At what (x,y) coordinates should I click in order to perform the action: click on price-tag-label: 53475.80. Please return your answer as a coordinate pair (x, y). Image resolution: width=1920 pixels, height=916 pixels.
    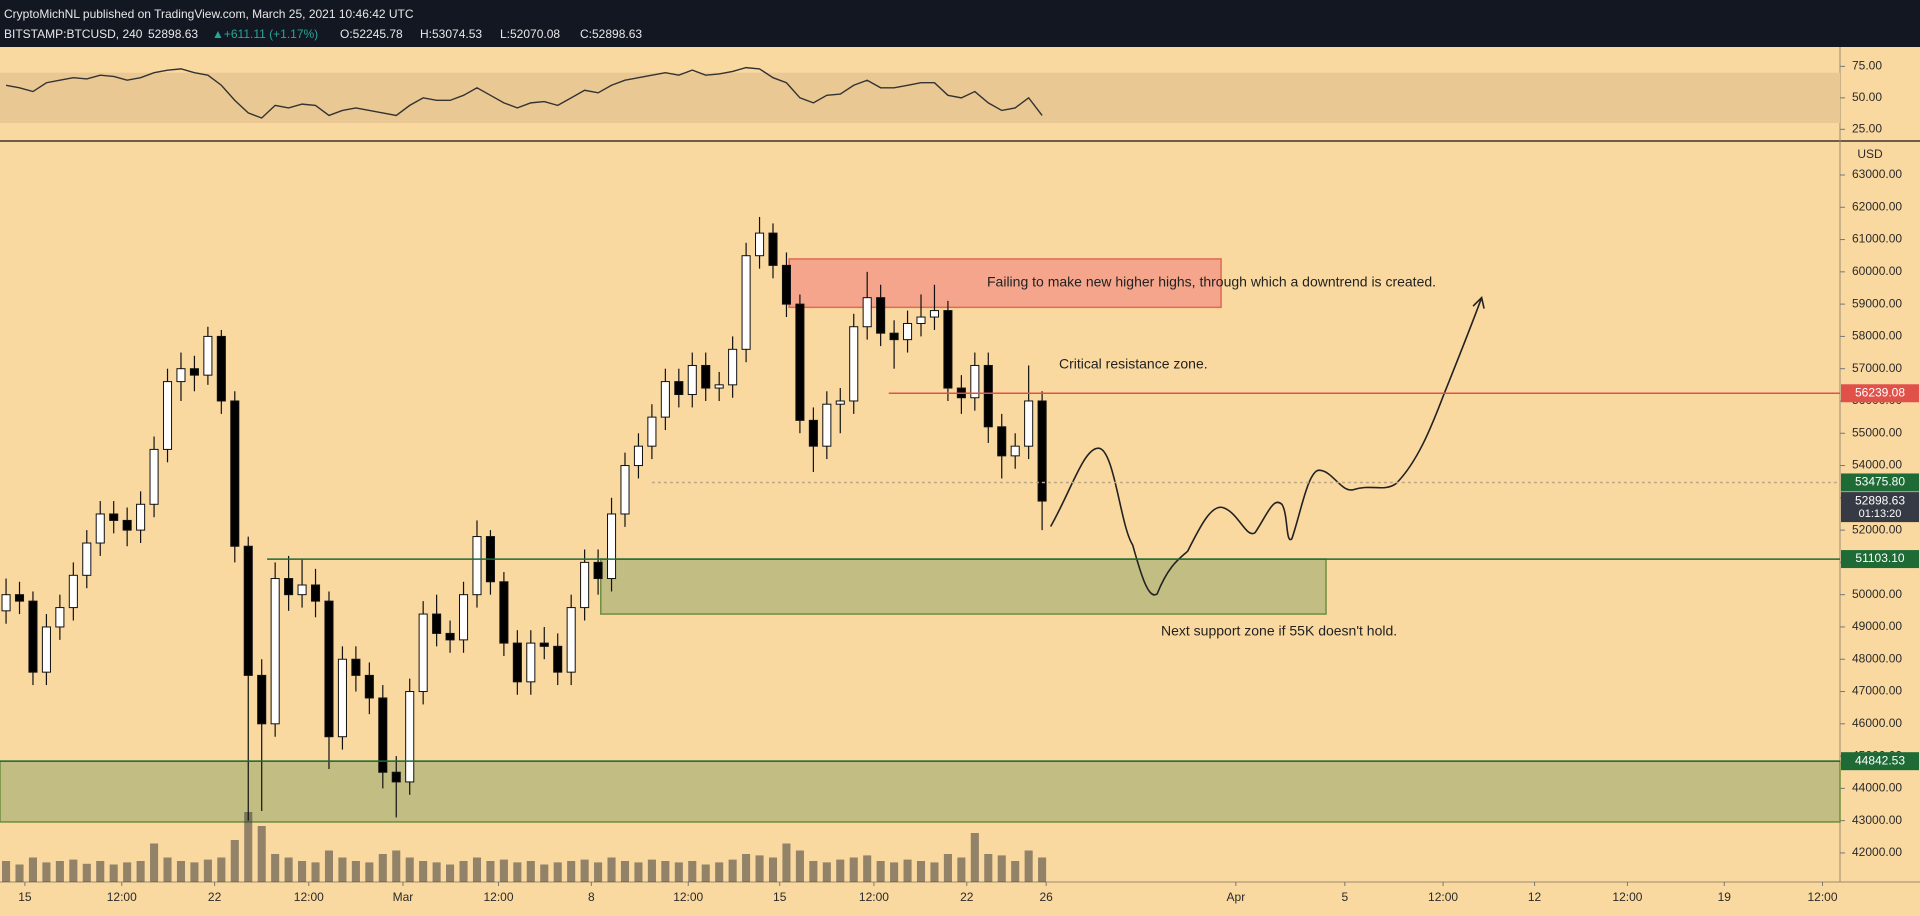
    Looking at the image, I should click on (1880, 482).